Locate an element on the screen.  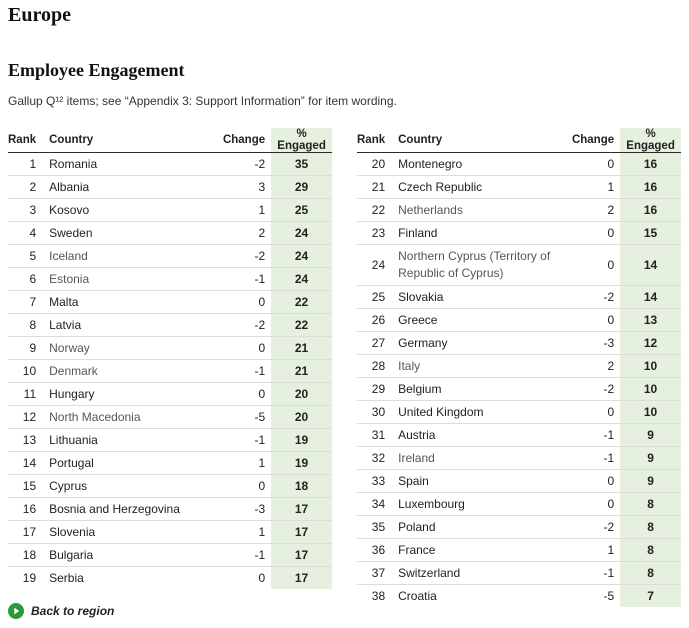
rank-cell: 37 is located at coordinates (378, 573).